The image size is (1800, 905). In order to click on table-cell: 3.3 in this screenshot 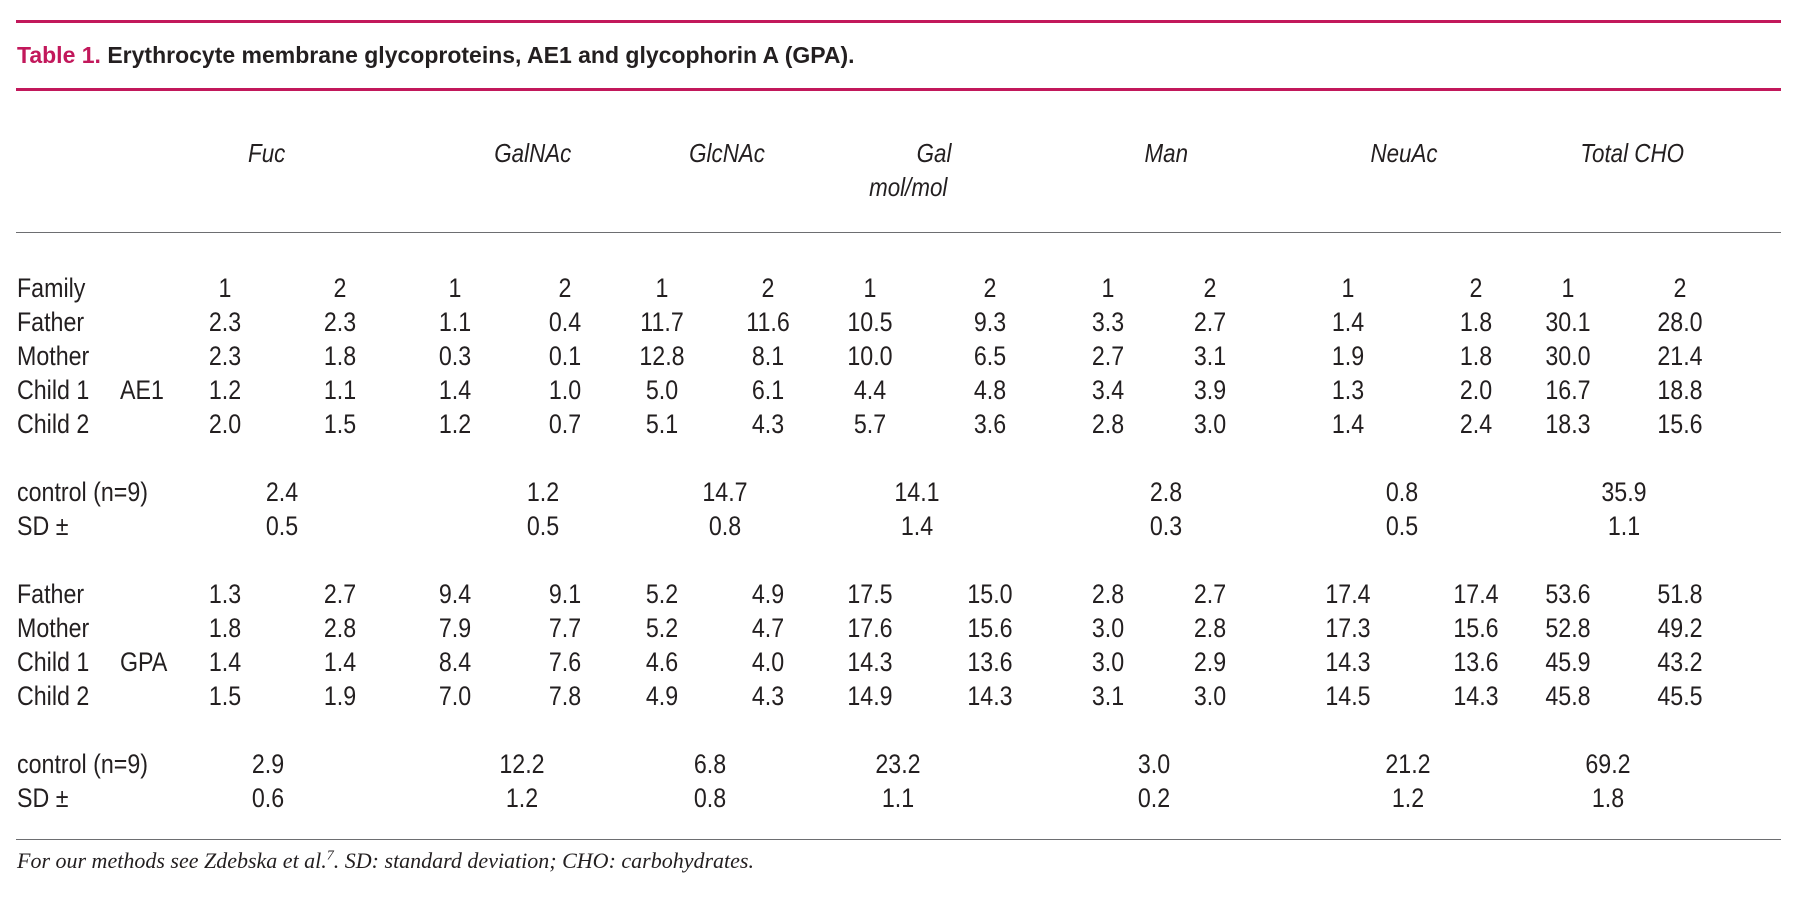, I will do `click(1108, 322)`.